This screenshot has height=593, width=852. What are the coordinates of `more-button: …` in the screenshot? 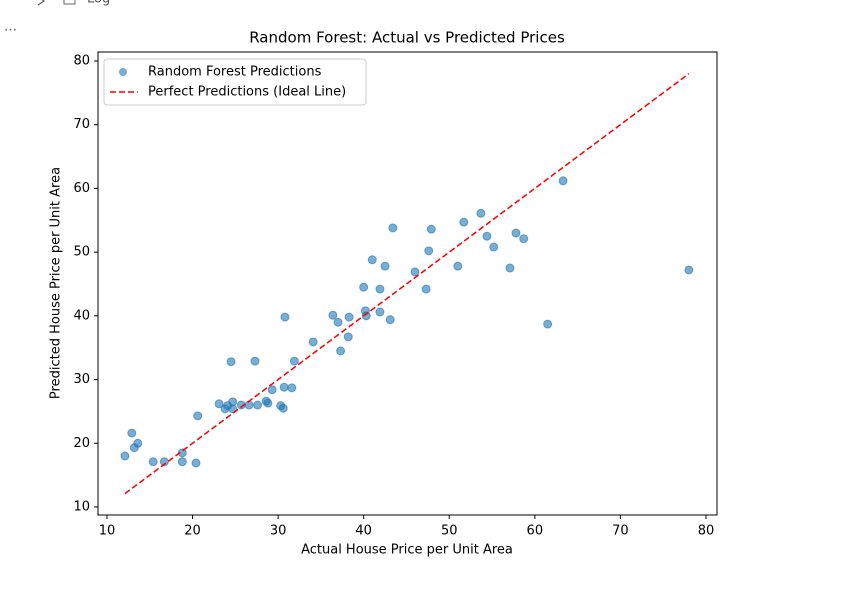 It's located at (10, 27).